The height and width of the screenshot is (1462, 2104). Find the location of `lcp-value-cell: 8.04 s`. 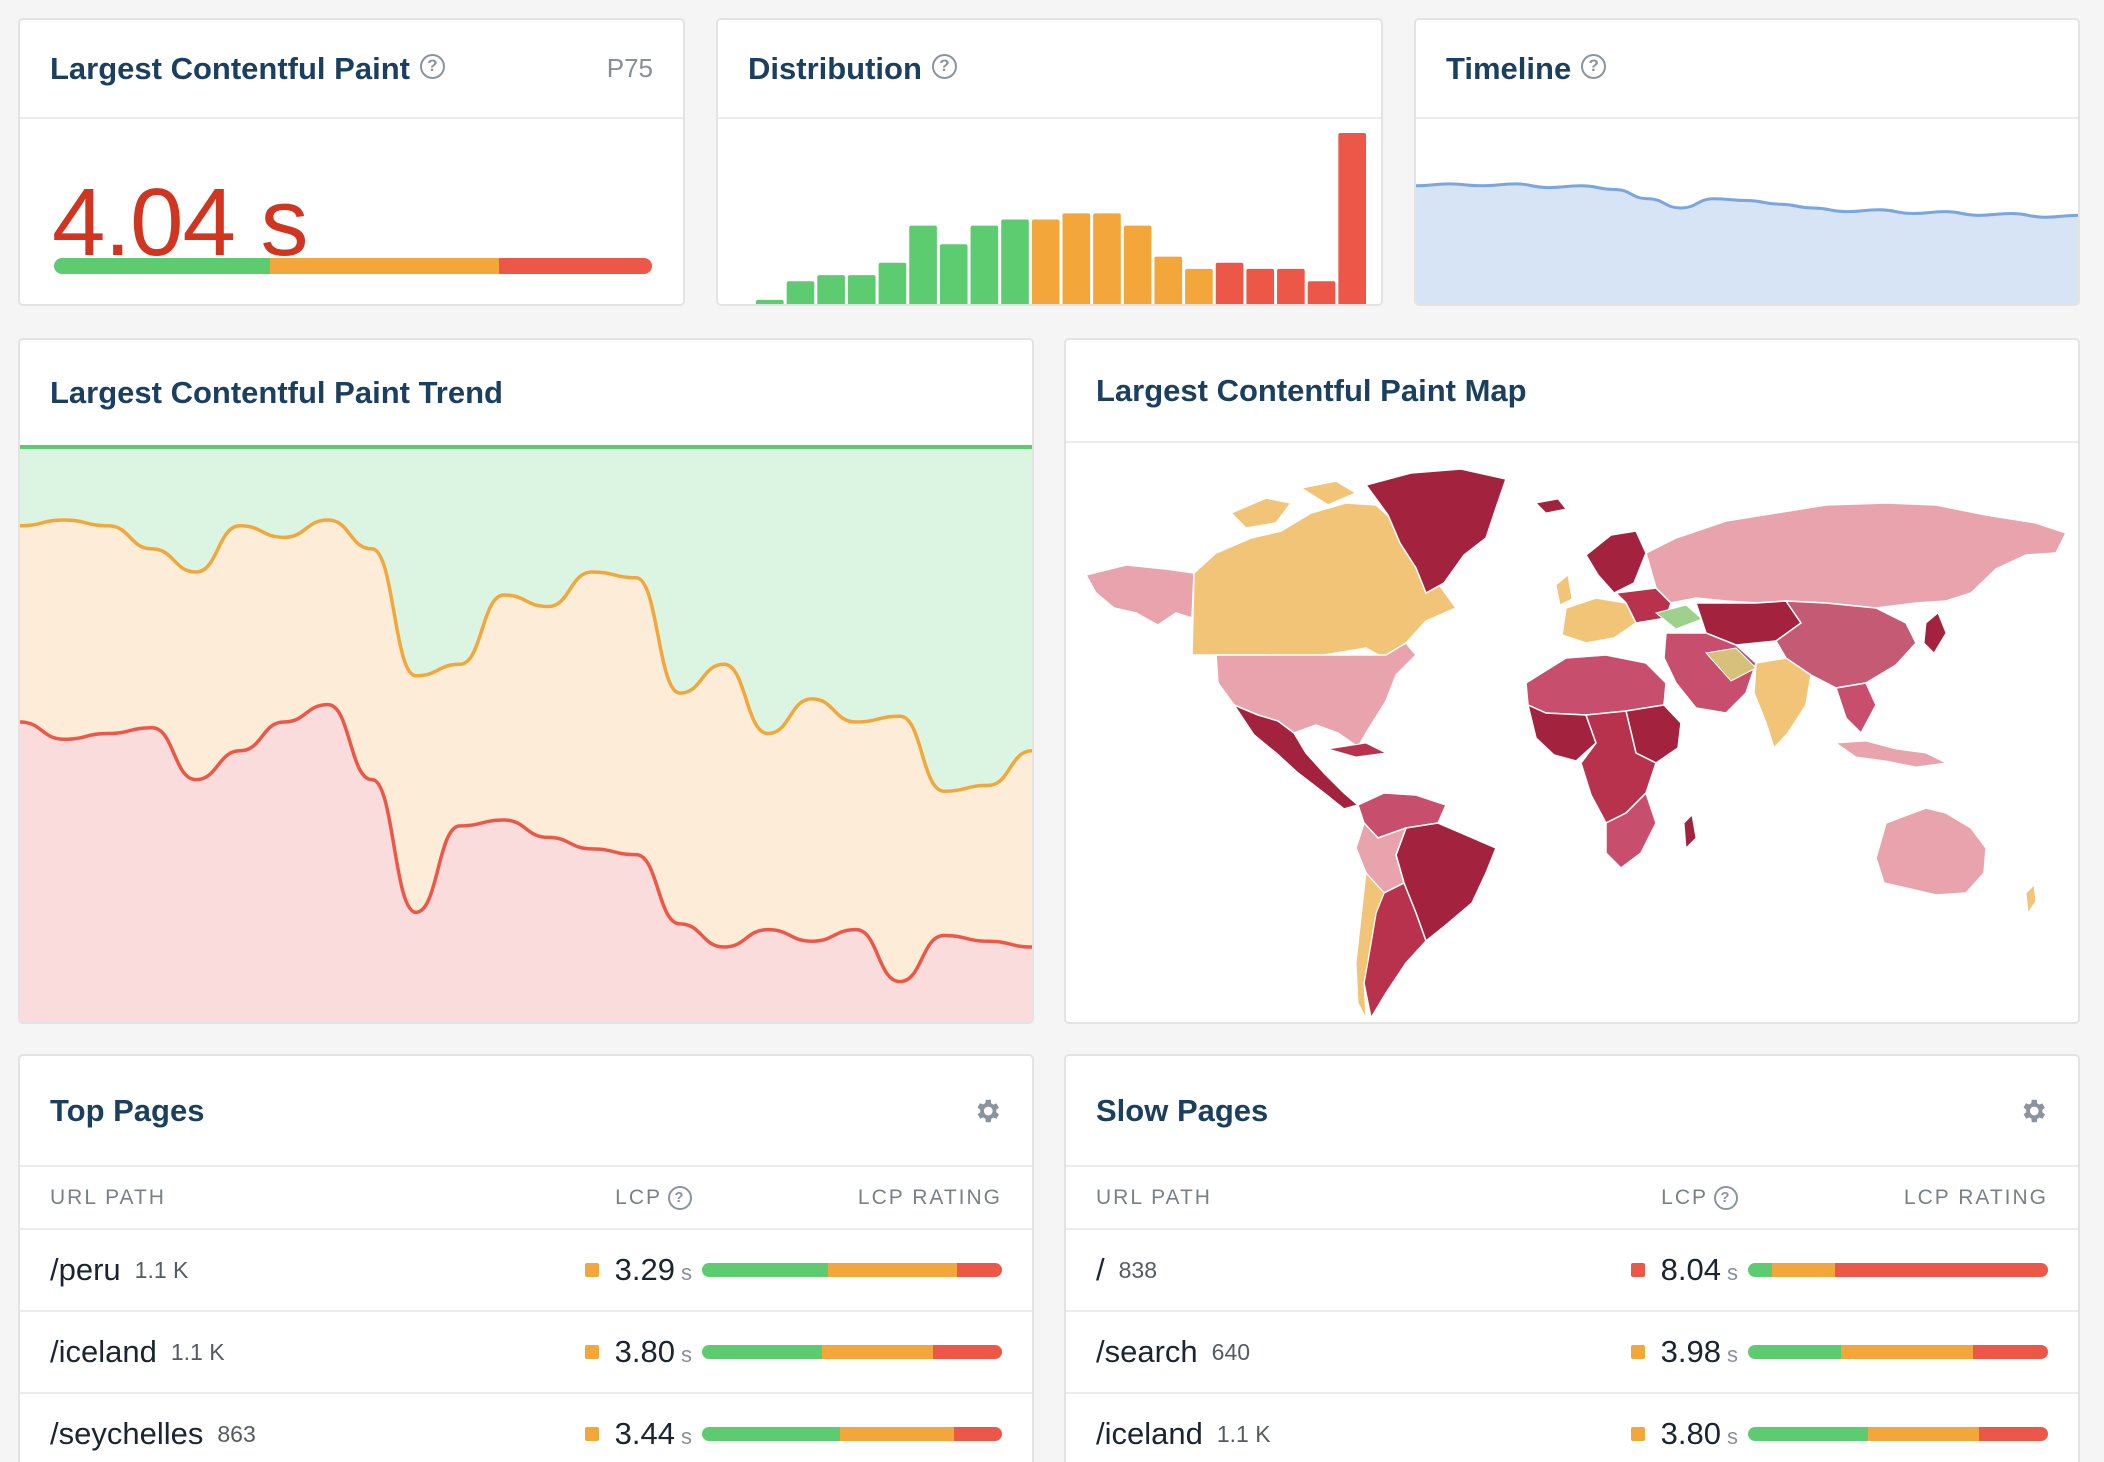

lcp-value-cell: 8.04 s is located at coordinates (1663, 1270).